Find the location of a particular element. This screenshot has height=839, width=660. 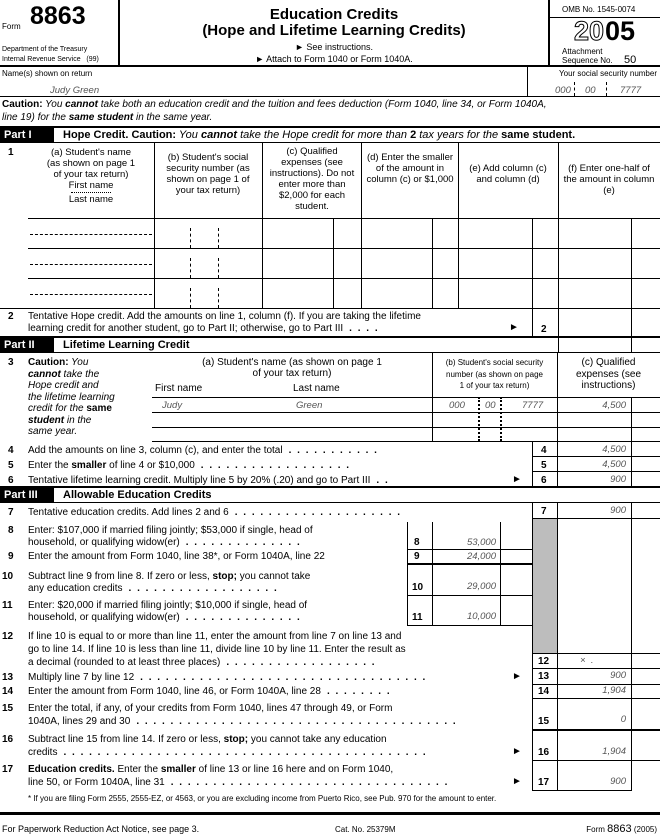

line10-amount: 29,000 is located at coordinates (481, 586).